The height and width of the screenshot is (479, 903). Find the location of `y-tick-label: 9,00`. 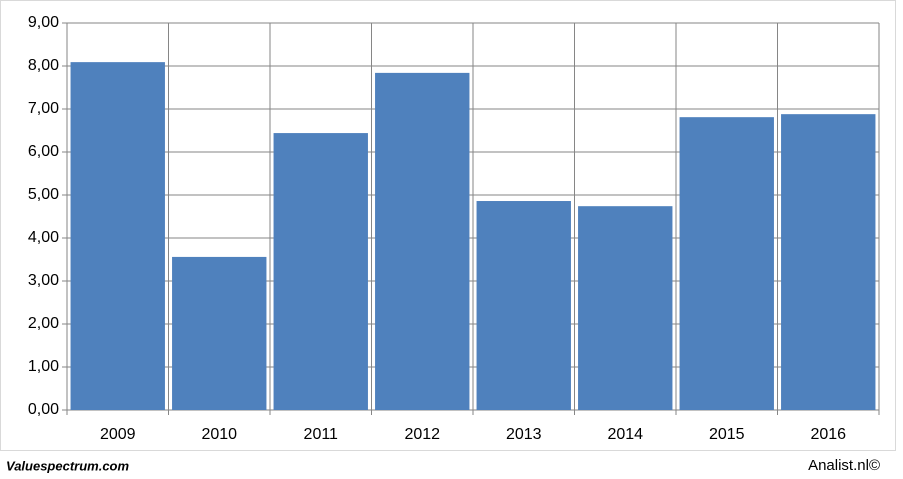

y-tick-label: 9,00 is located at coordinates (43, 22).